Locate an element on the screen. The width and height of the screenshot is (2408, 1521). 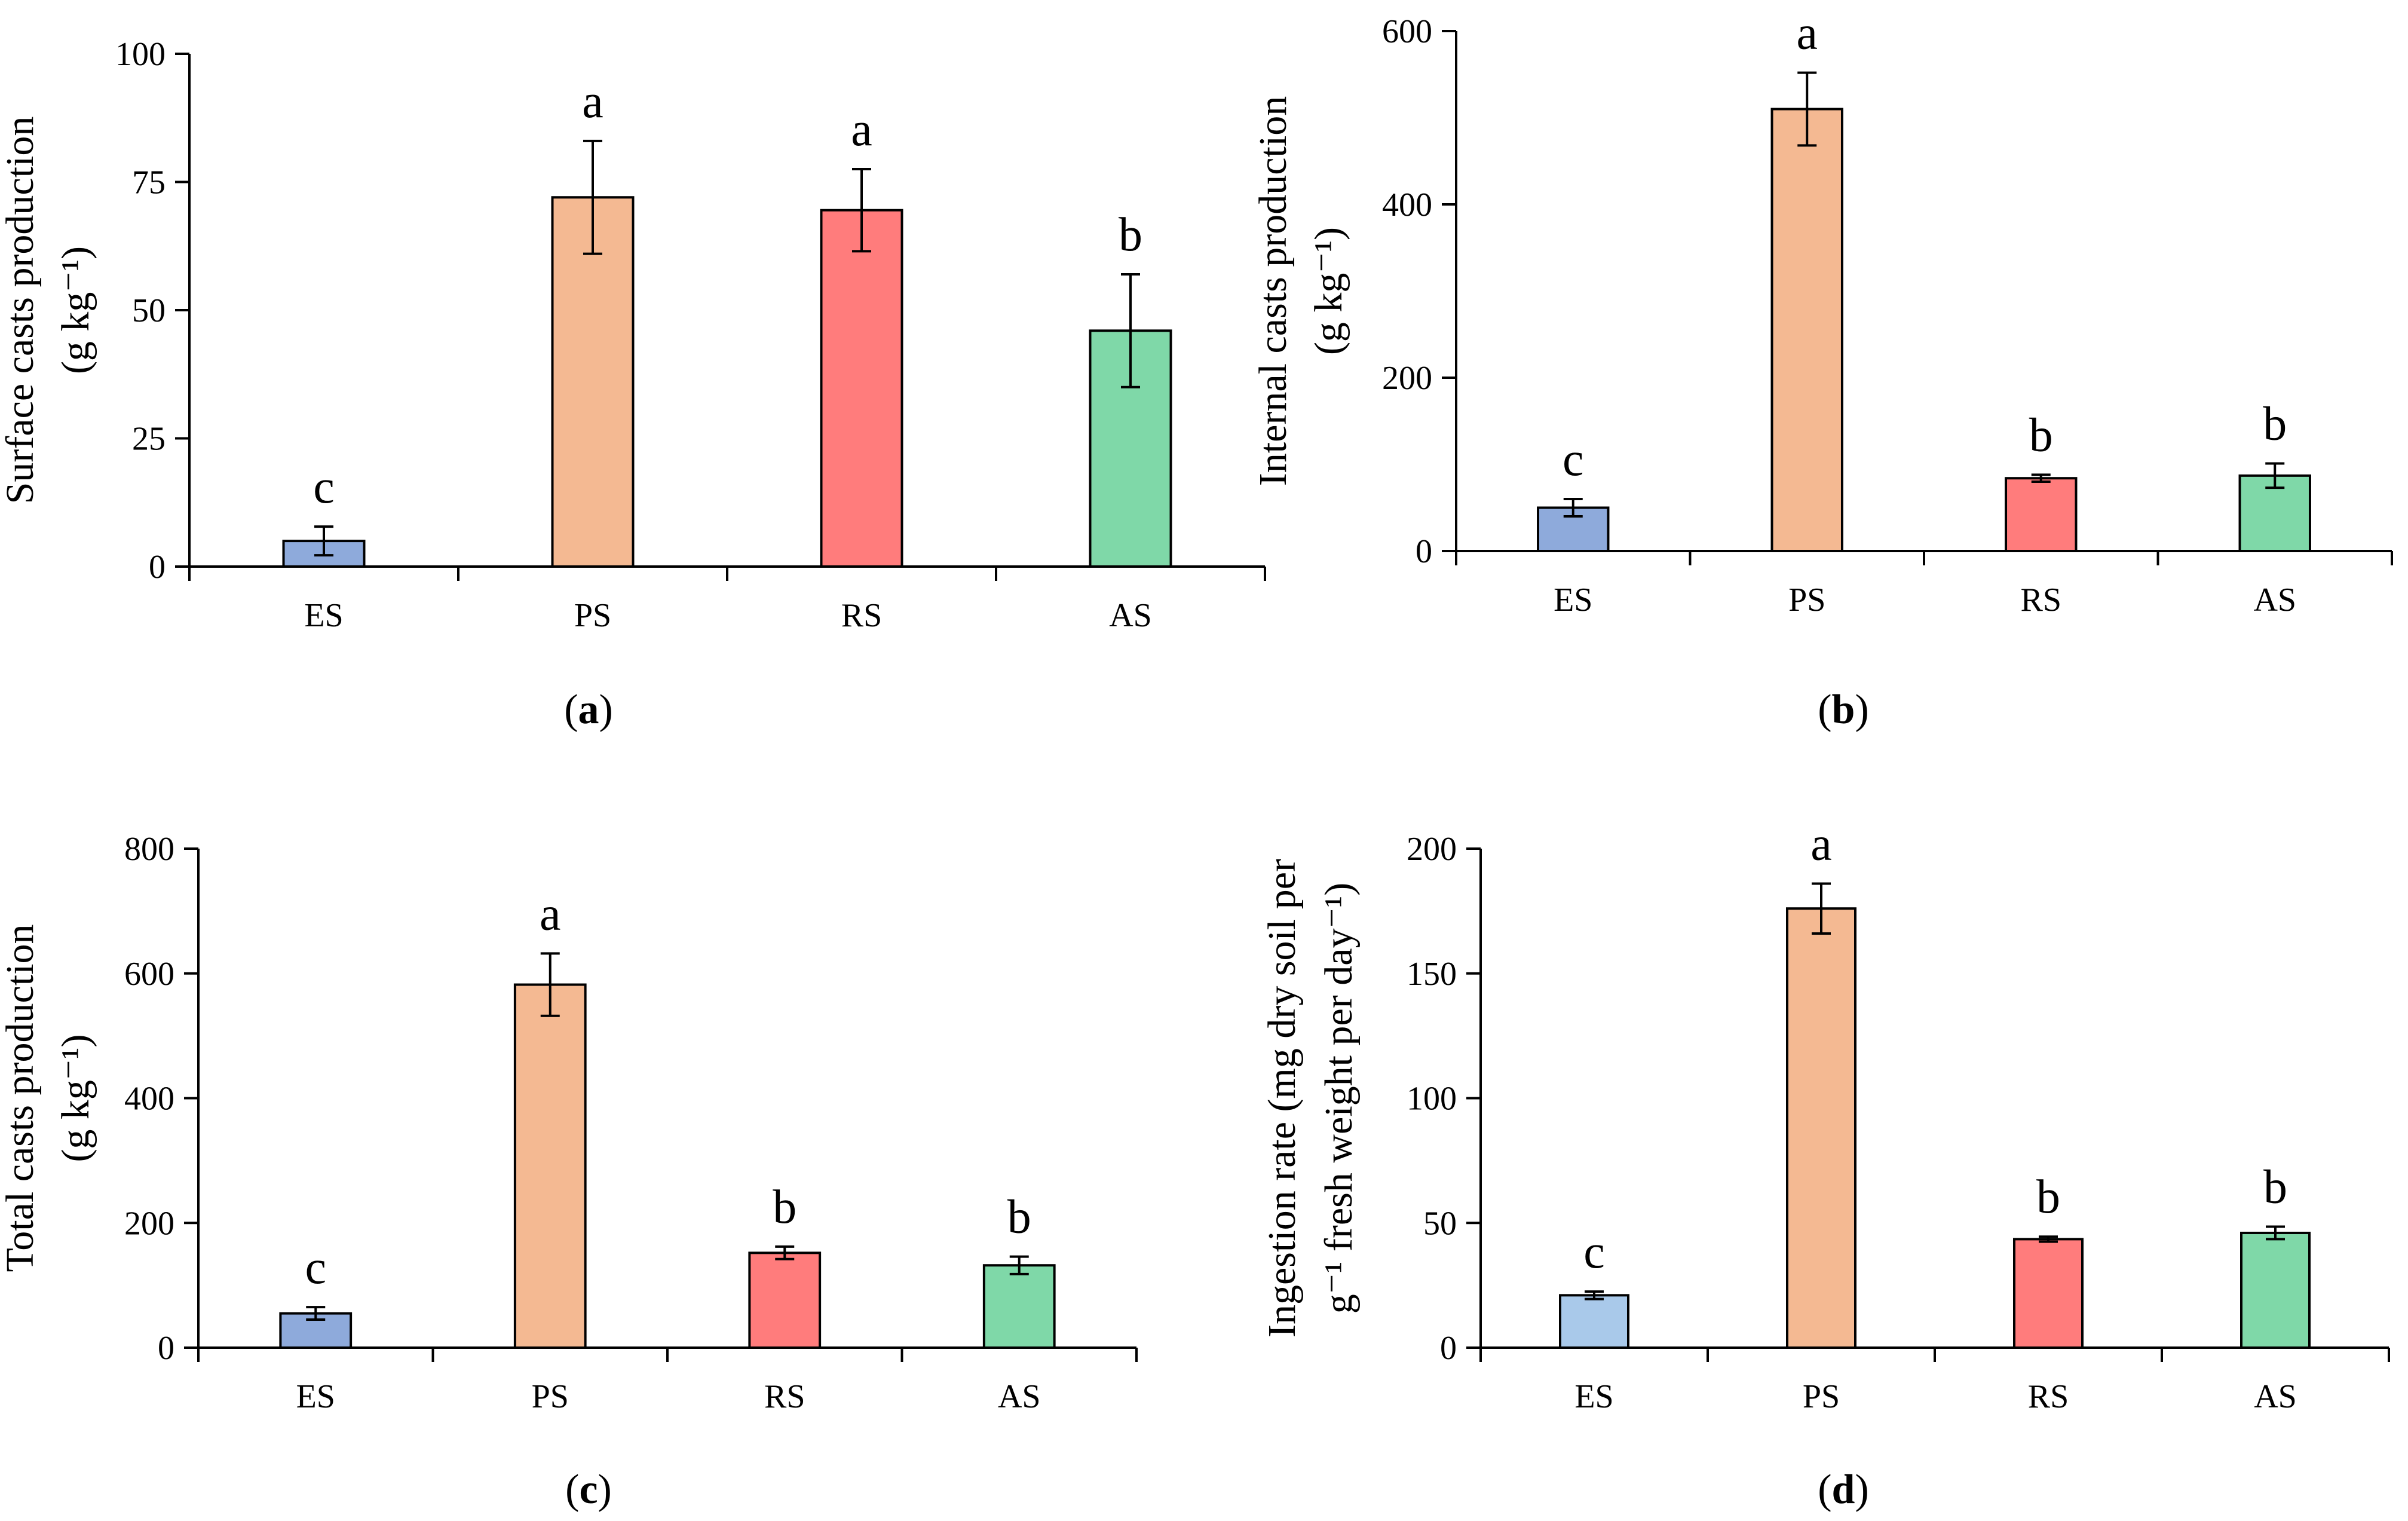
y-axis-label: Surface casts production is located at coordinates (21, 310).